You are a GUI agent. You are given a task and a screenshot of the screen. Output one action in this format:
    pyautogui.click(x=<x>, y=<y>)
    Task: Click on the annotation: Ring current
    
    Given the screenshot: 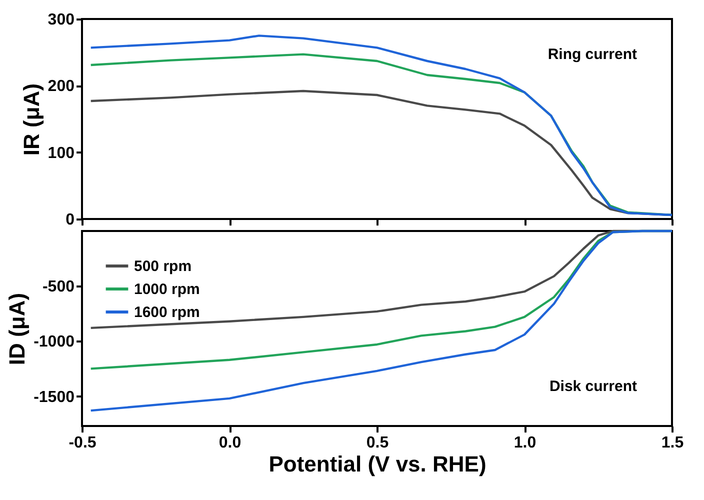 What is the action you would take?
    pyautogui.click(x=592, y=54)
    